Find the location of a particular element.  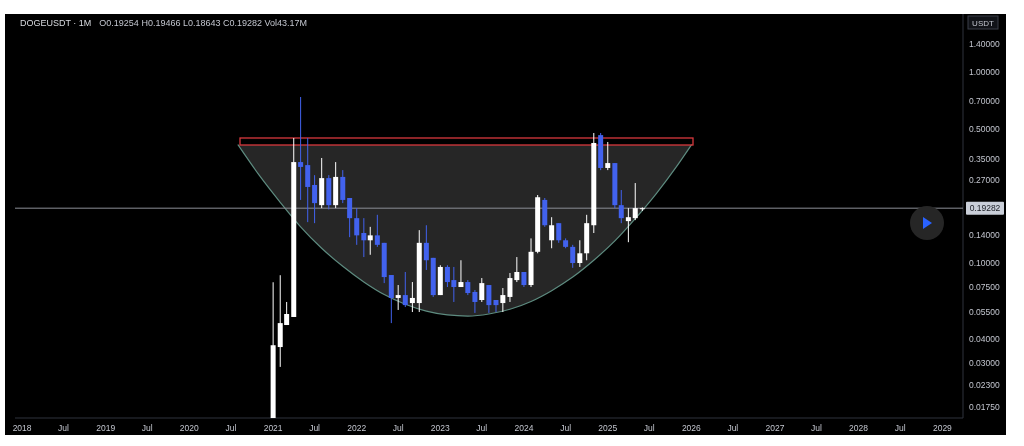

x-tick-label: 2028 is located at coordinates (859, 428).